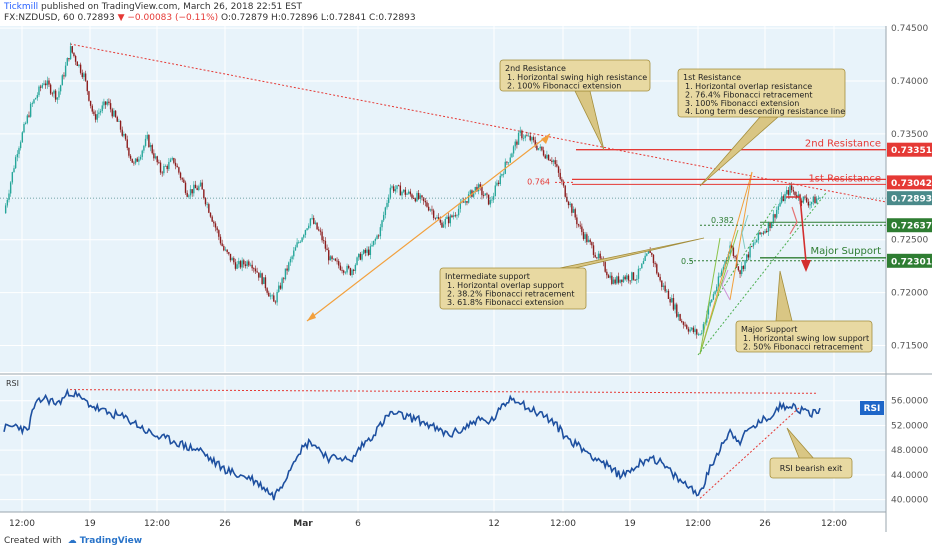  I want to click on callout-line: 3. 61.8% Fibonacci extension, so click(505, 302).